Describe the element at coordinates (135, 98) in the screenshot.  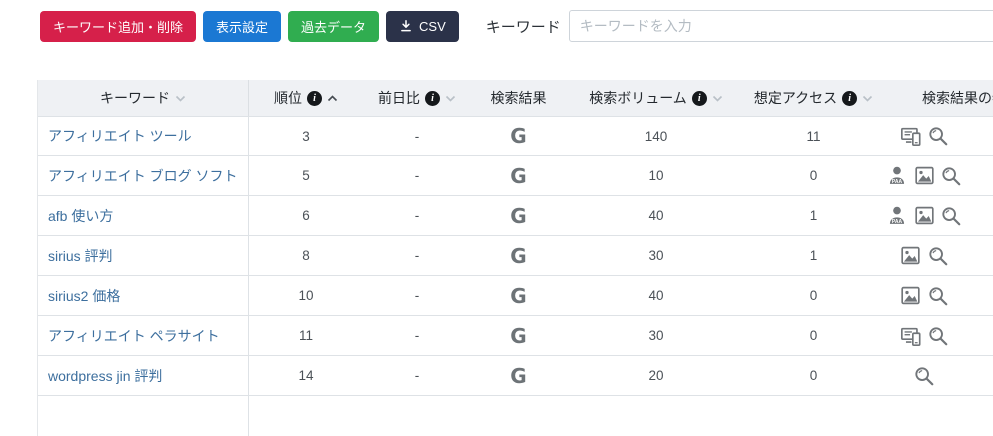
I see `column-label: キーワード` at that location.